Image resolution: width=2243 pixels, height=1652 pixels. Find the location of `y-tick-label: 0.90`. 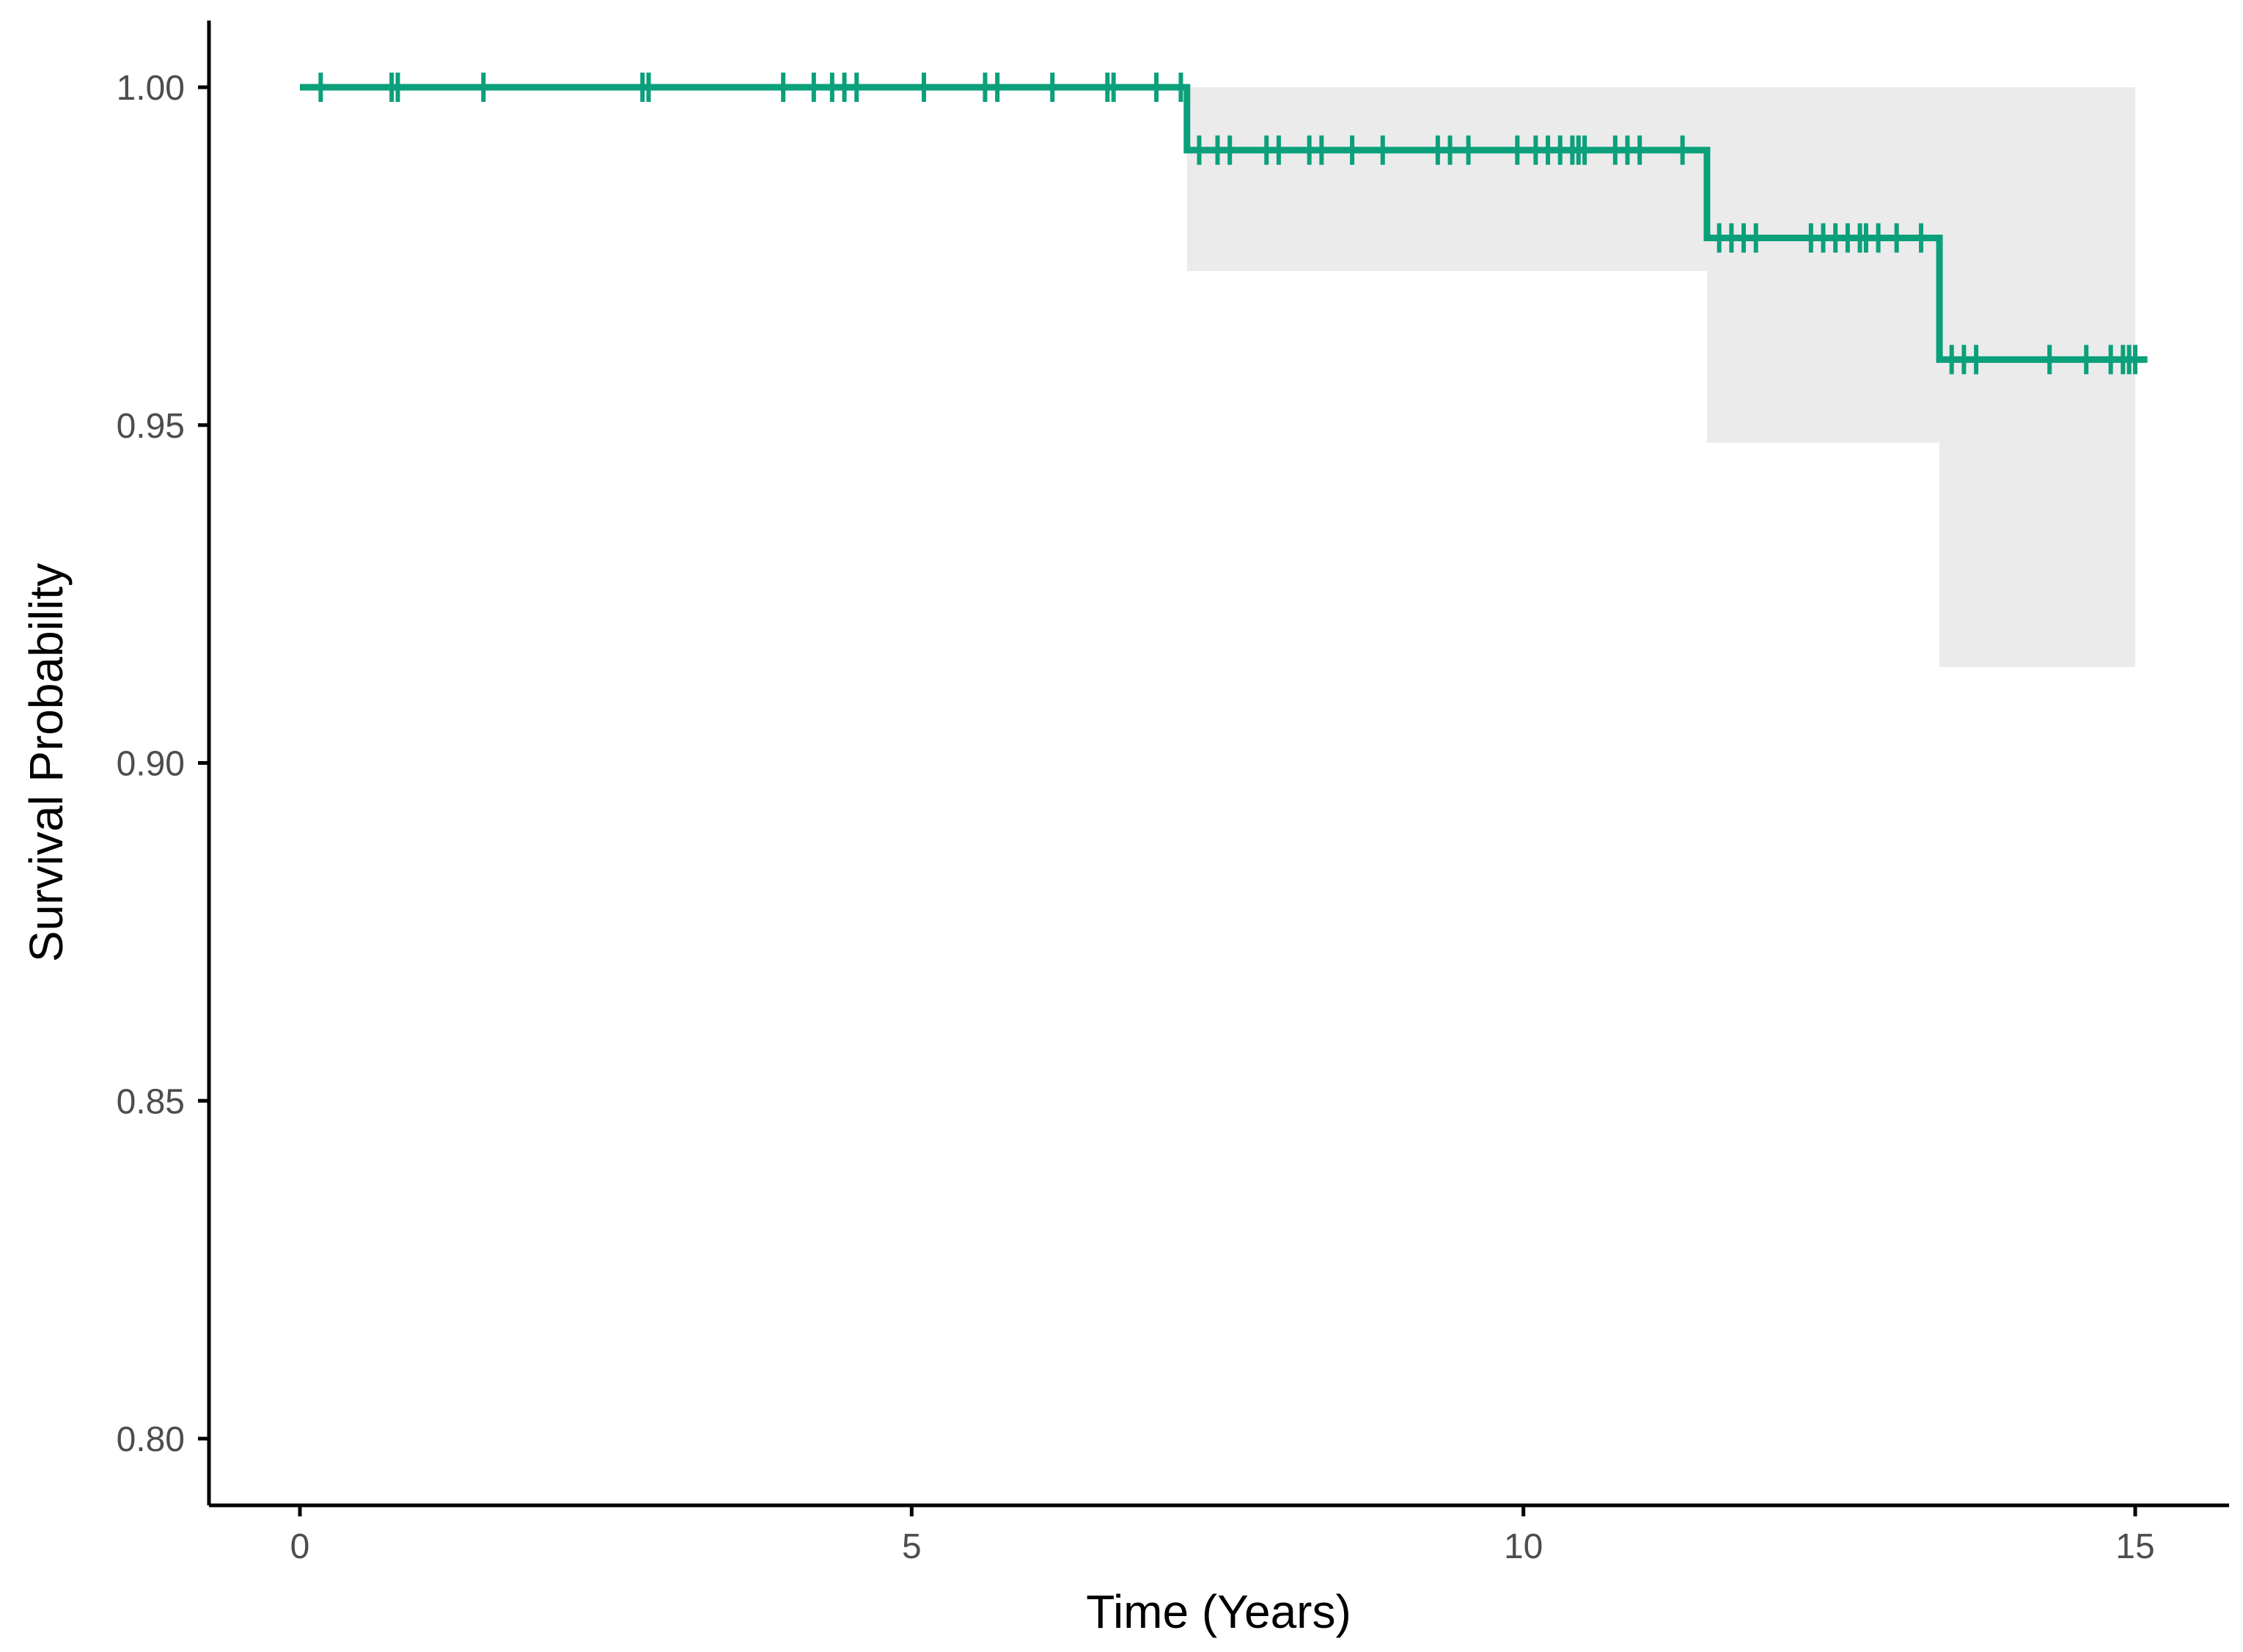

y-tick-label: 0.90 is located at coordinates (151, 765).